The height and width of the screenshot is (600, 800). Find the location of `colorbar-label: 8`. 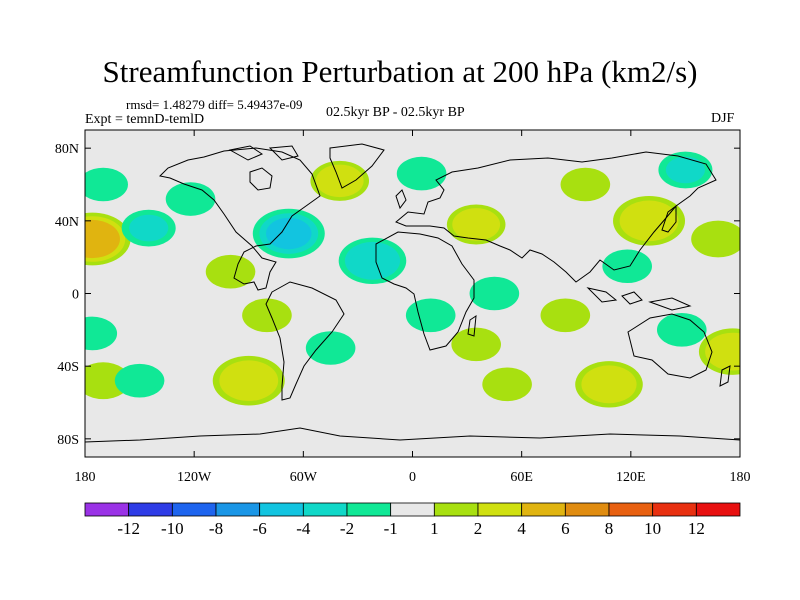

colorbar-label: 8 is located at coordinates (609, 528).